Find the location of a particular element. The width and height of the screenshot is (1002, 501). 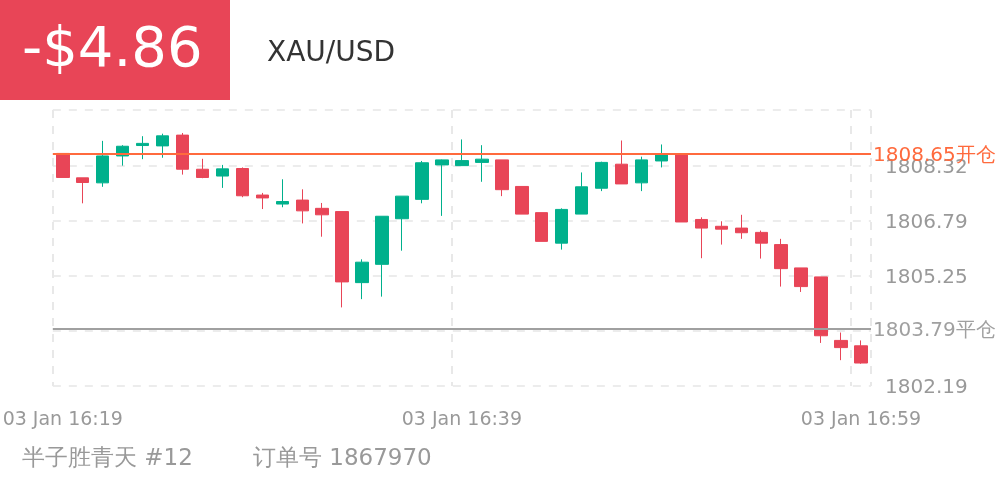

x-tick-label: 03 Jan 16:19 is located at coordinates (62, 417).